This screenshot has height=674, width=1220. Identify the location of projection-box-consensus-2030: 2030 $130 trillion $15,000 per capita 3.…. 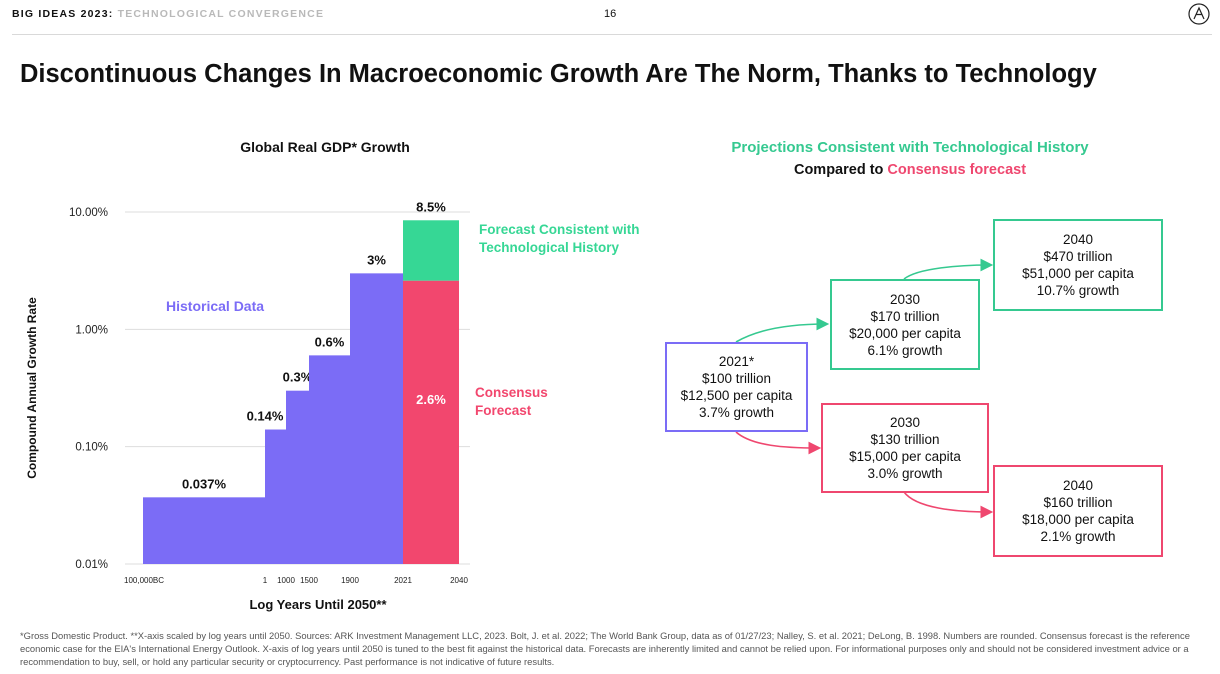
(905, 448).